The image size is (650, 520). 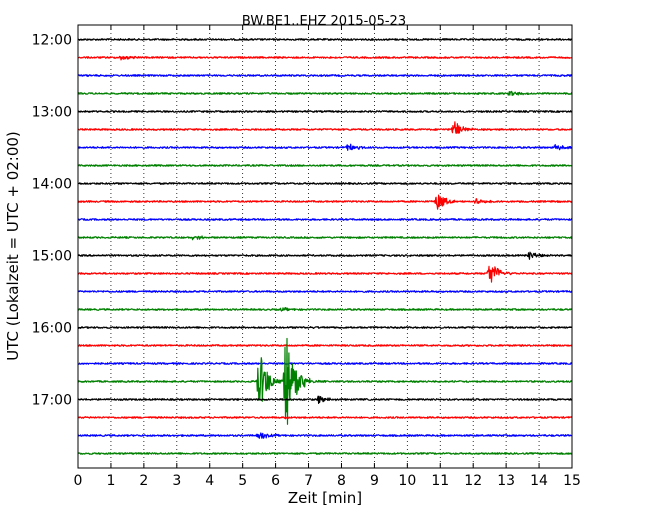 What do you see at coordinates (52, 113) in the screenshot?
I see `y-tick-label: 13:00` at bounding box center [52, 113].